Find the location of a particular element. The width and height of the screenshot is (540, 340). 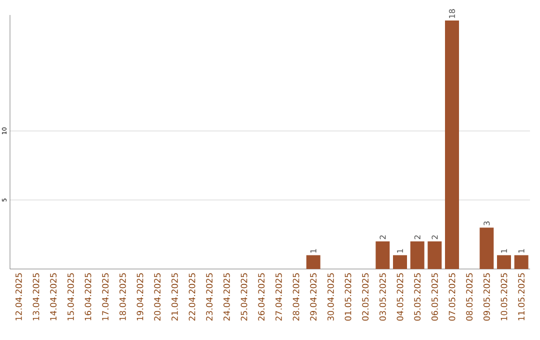

x-tick-label: 19.04.2025 is located at coordinates (140, 296).